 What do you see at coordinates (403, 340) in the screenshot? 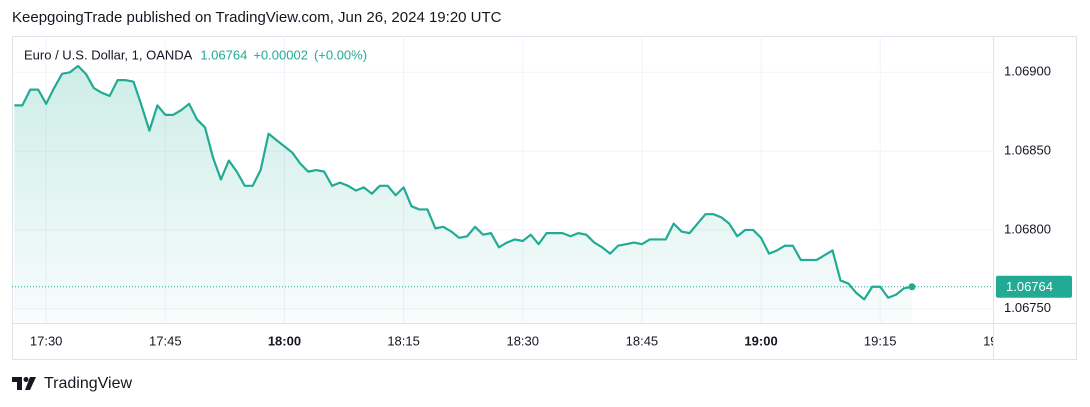
I see `x-tick-label: 18:15` at bounding box center [403, 340].